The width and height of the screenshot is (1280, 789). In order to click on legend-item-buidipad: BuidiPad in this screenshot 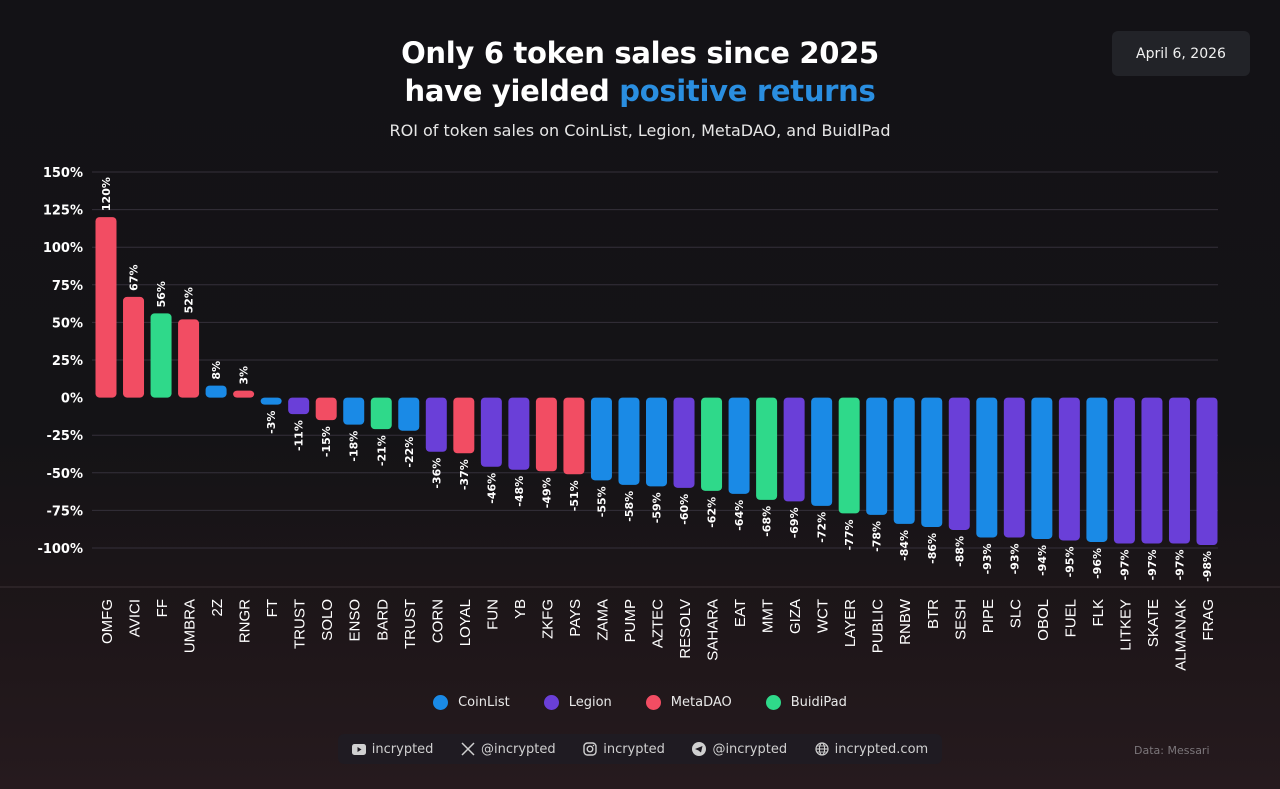, I will do `click(806, 702)`.